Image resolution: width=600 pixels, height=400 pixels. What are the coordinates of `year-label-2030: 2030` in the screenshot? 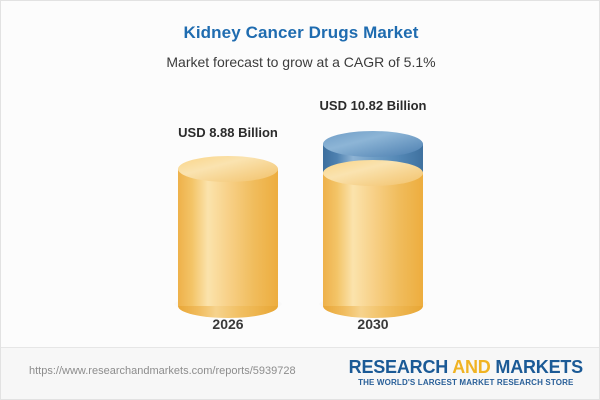 It's located at (373, 324).